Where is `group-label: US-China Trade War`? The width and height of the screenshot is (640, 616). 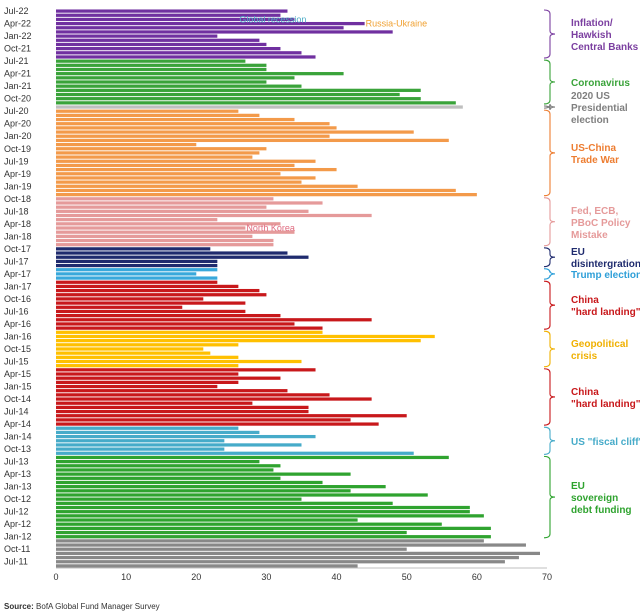 group-label: US-China Trade War is located at coordinates (595, 154).